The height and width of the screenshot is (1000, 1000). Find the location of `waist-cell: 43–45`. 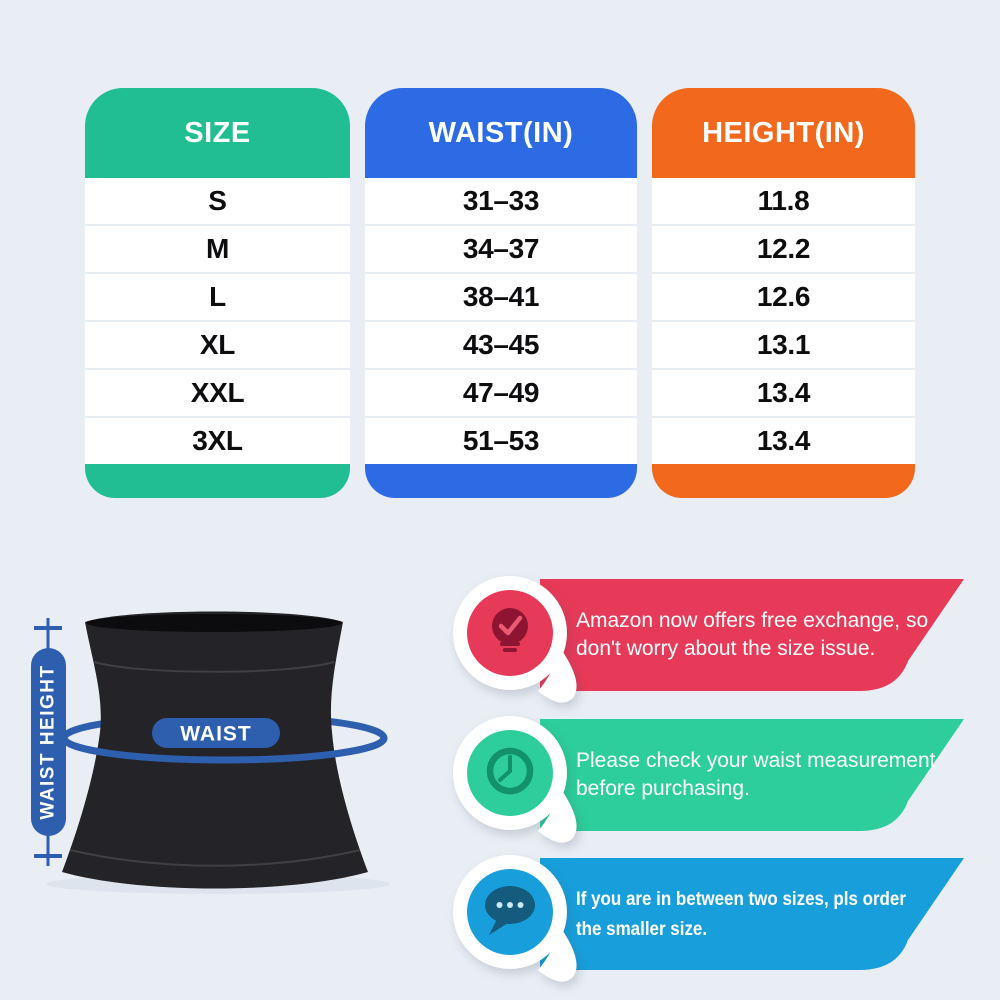

waist-cell: 43–45 is located at coordinates (501, 344).